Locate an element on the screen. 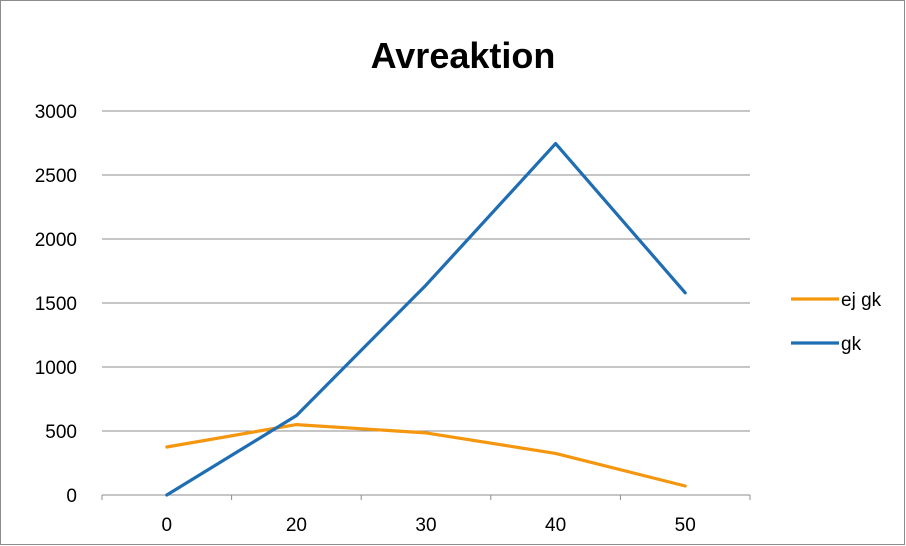 The width and height of the screenshot is (906, 546). x-tick-label: 0 is located at coordinates (167, 525).